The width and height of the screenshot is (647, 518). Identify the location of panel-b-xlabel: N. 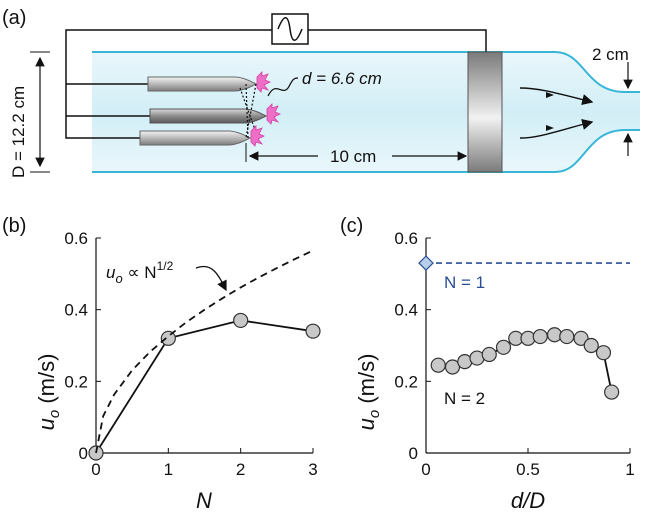
(204, 500).